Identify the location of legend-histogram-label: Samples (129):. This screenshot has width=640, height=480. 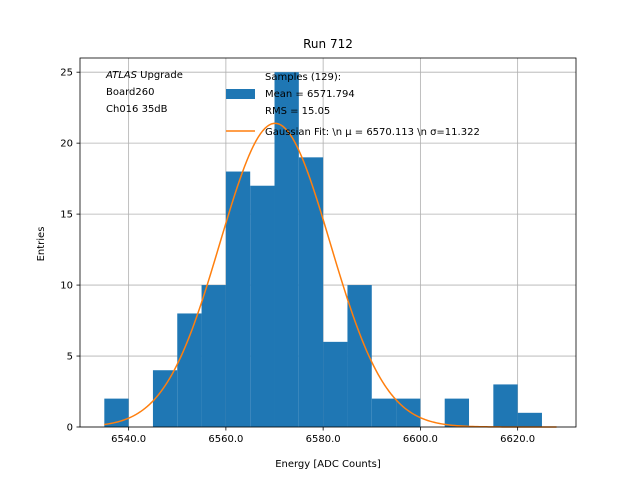
(303, 77).